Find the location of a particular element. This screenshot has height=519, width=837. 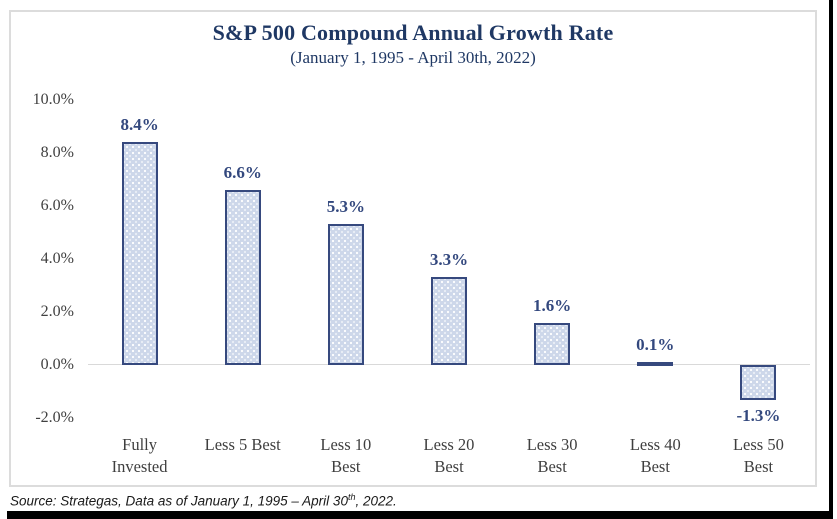

category-label: Less 10 Best is located at coordinates (346, 455).